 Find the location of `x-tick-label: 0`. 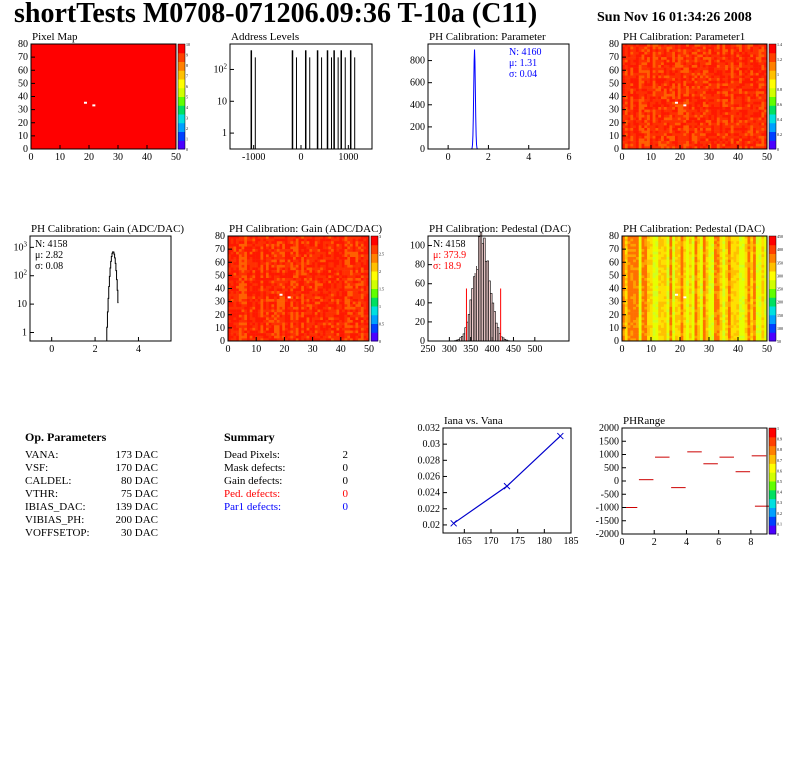

x-tick-label: 0 is located at coordinates (51, 349).